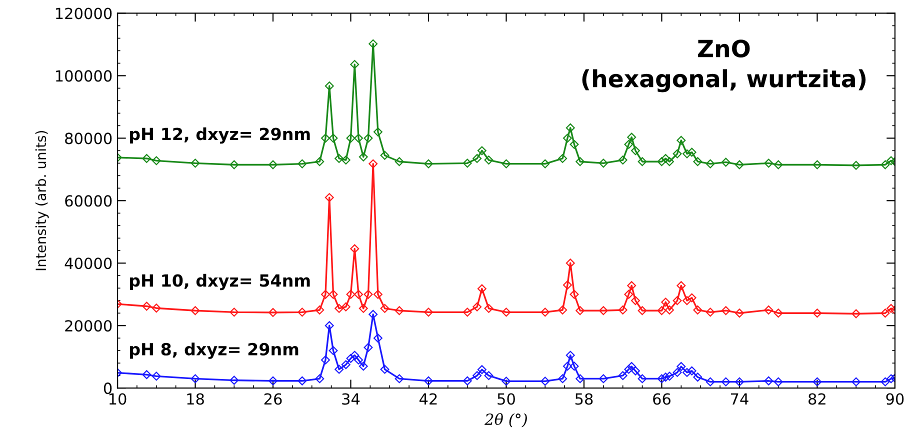  Describe the element at coordinates (351, 399) in the screenshot. I see `x-tick-label: 34` at that location.